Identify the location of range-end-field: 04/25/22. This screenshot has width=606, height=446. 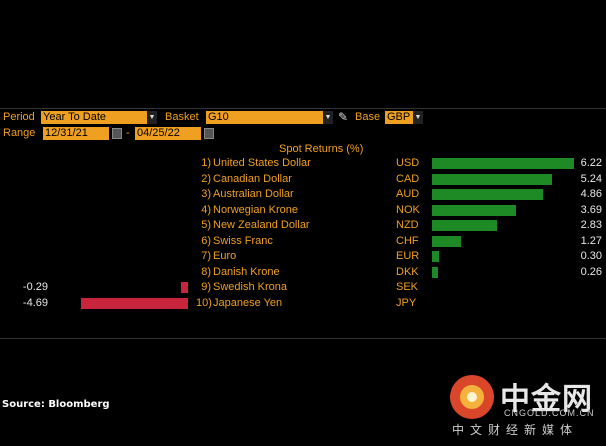
(168, 133).